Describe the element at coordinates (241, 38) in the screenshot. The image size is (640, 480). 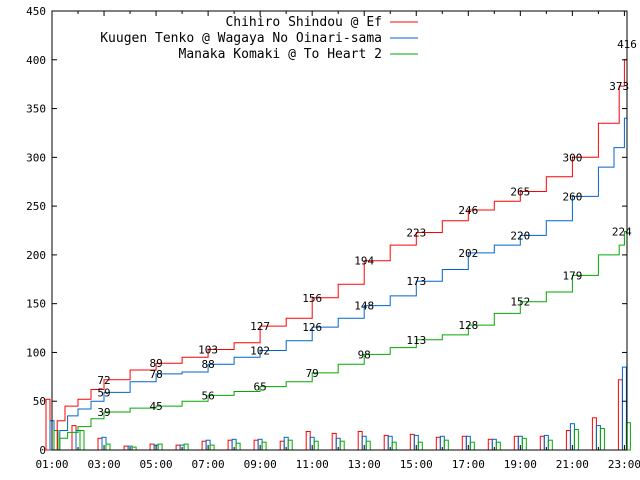
I see `legend-label: Kuugen Tenko @ Wagaya No Oinari-sama` at that location.